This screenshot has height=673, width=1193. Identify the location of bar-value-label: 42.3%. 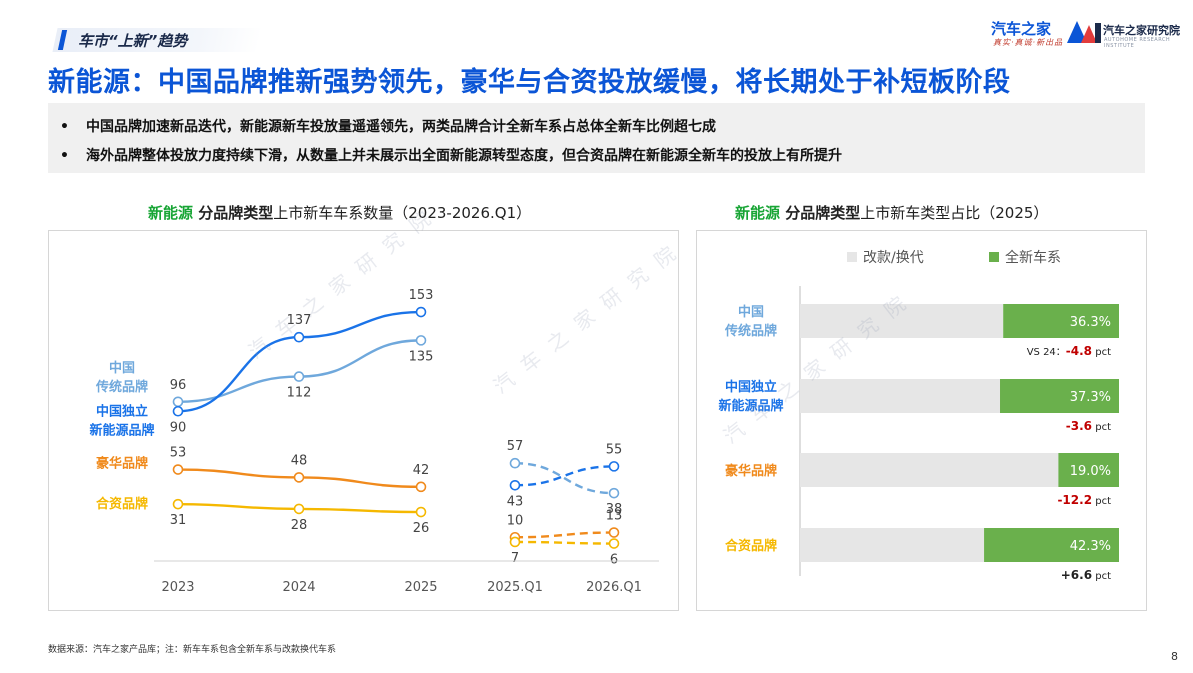
(1090, 546).